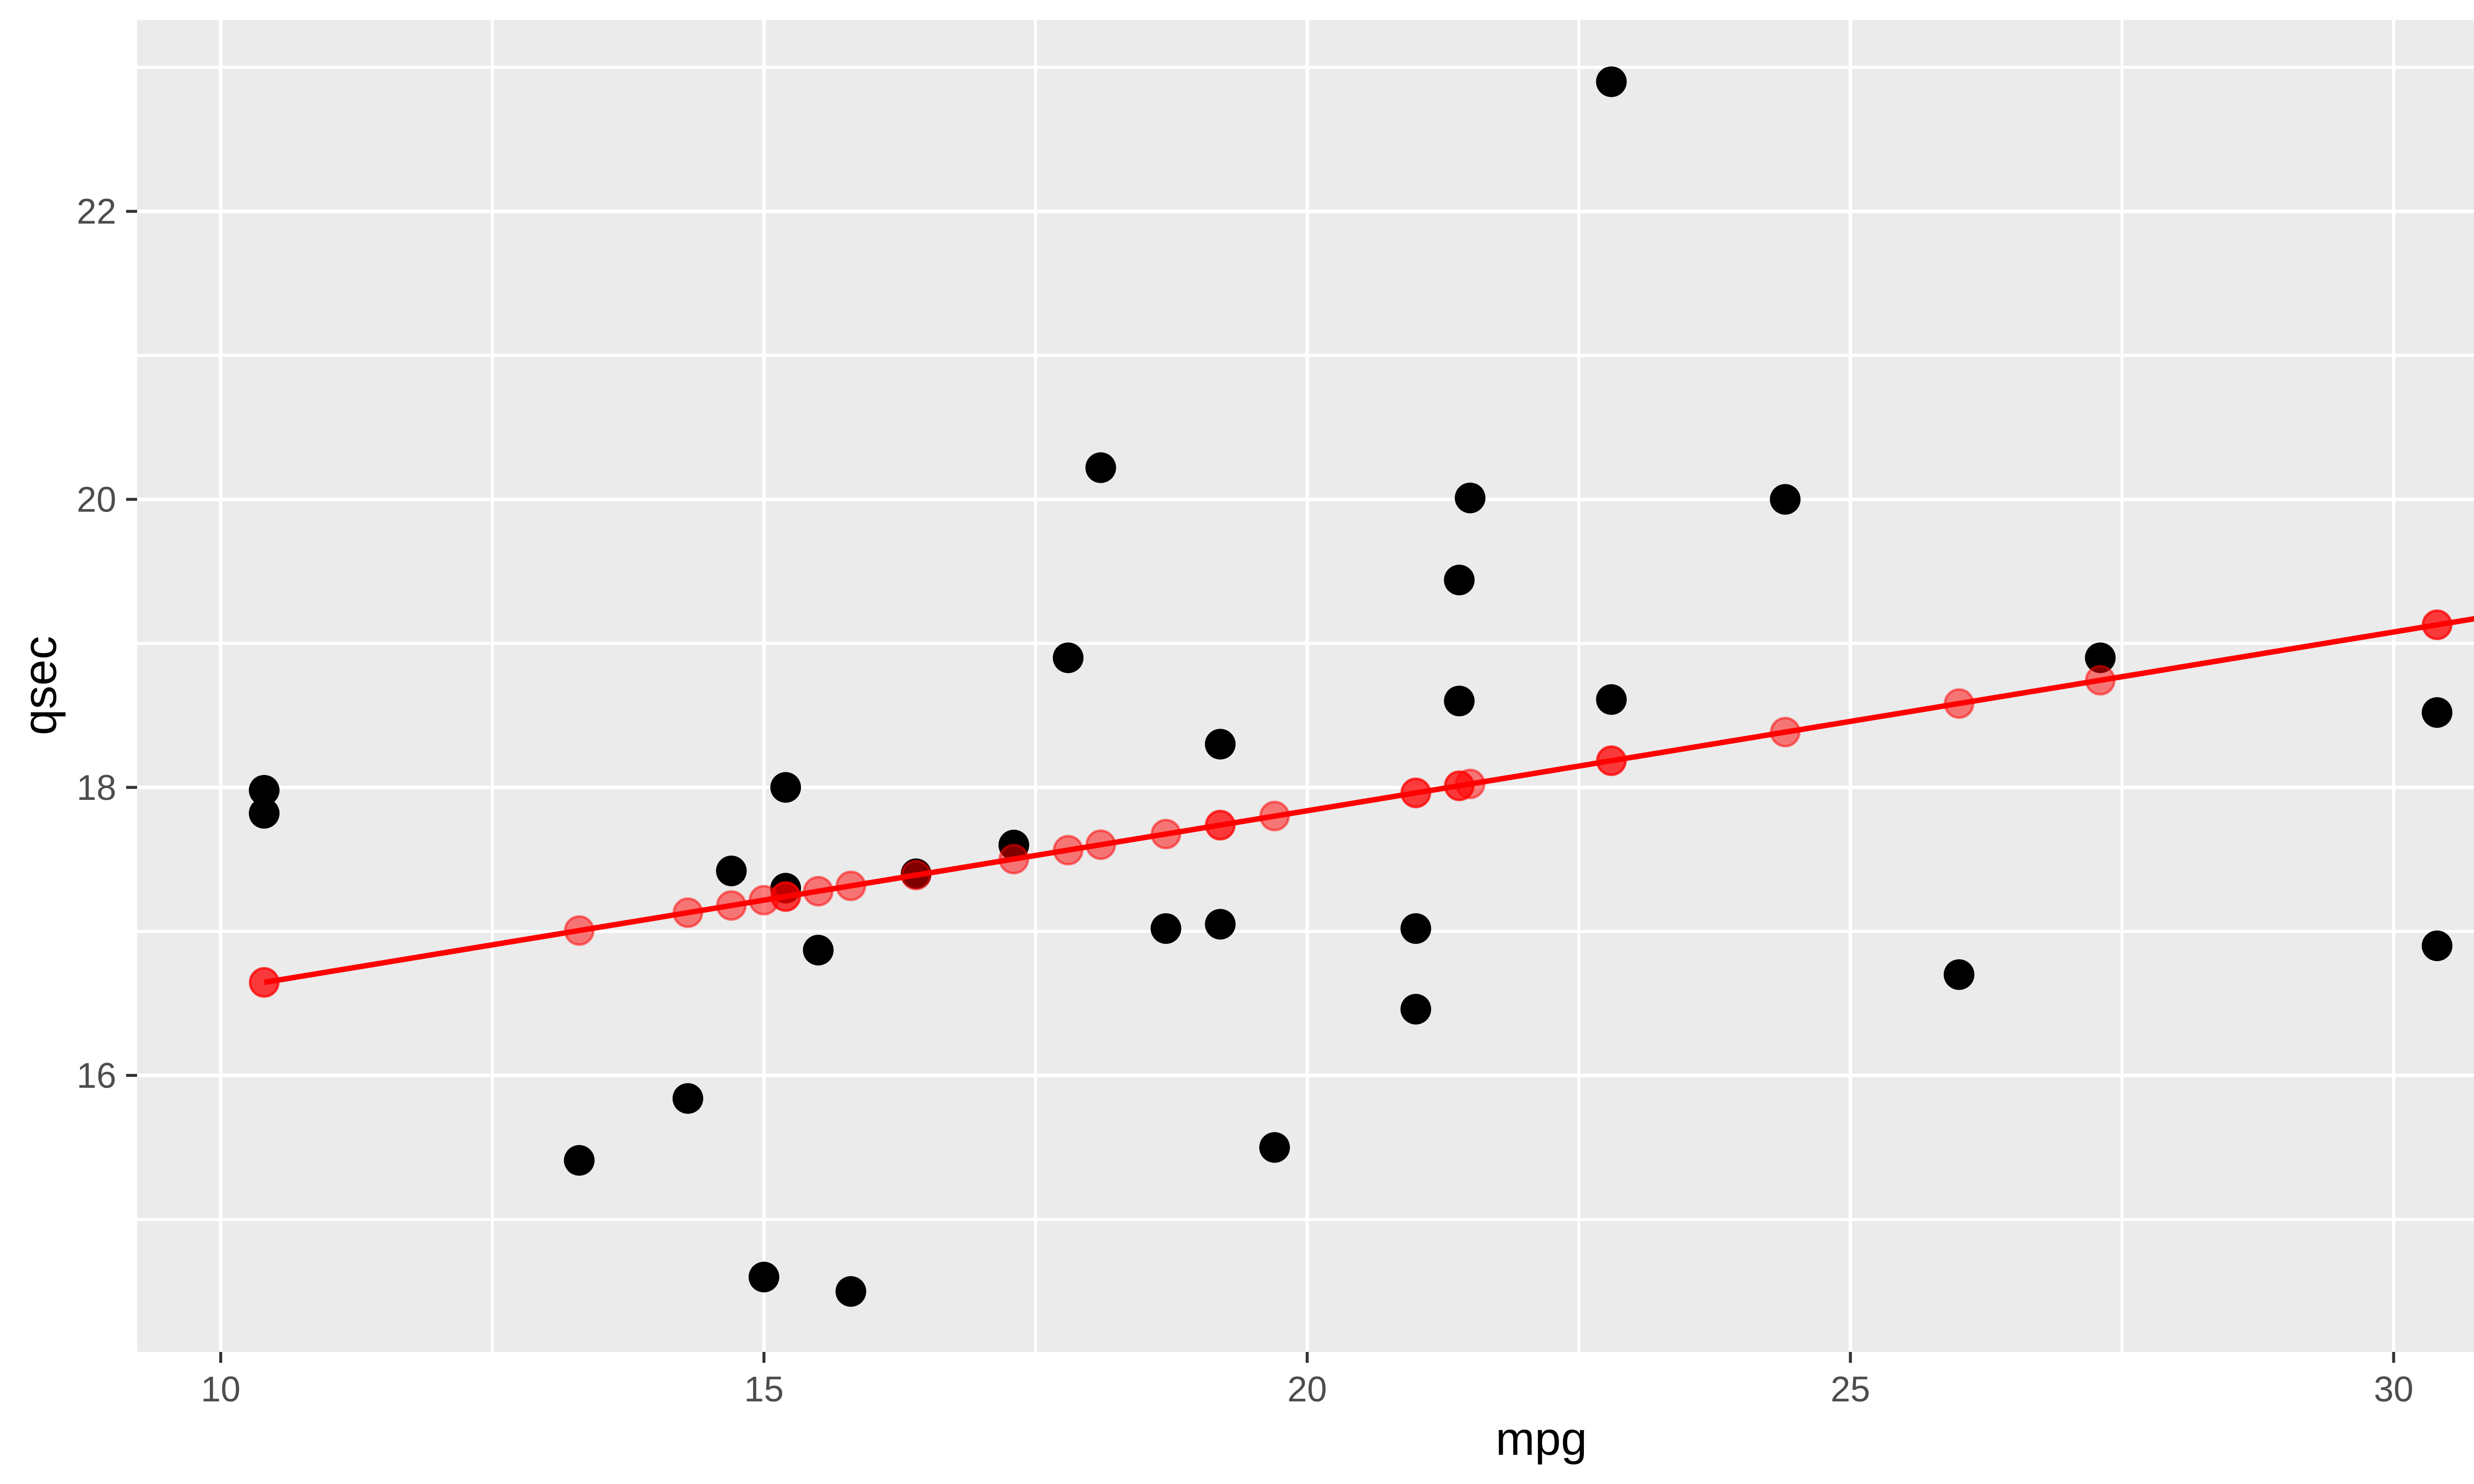 The height and width of the screenshot is (1484, 2474). I want to click on y-tick-label: 16, so click(97, 1076).